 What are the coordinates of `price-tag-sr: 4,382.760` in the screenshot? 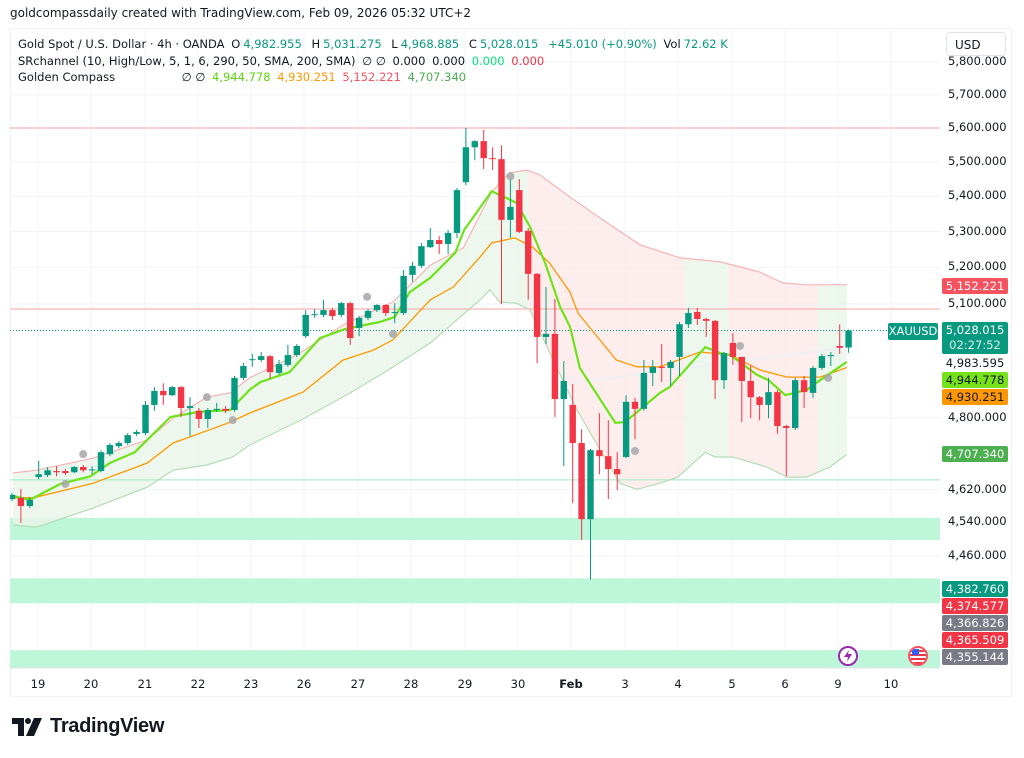 It's located at (975, 589).